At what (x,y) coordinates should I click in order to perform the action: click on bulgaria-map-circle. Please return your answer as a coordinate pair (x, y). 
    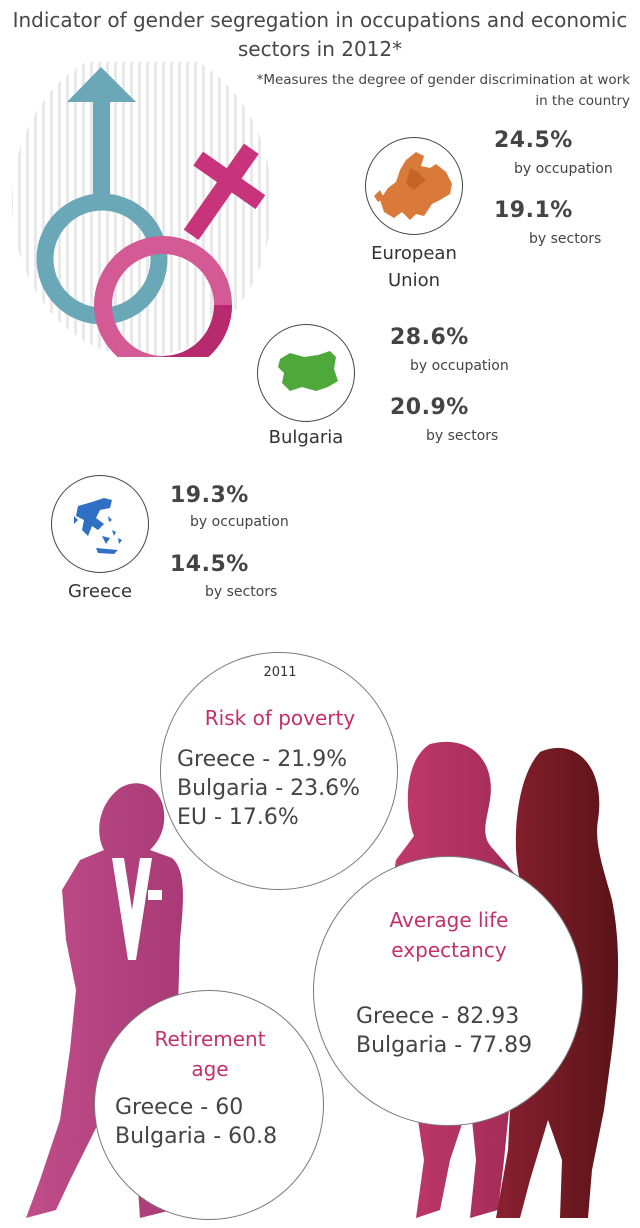
    Looking at the image, I should click on (306, 373).